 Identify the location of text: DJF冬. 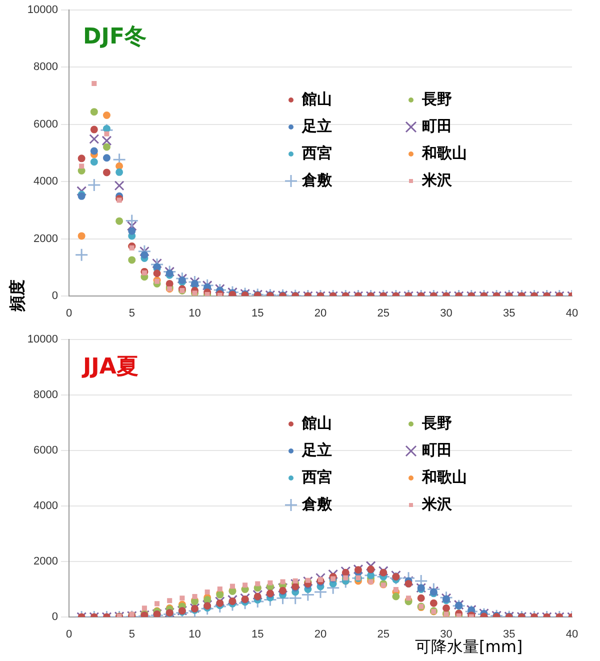
(114, 37).